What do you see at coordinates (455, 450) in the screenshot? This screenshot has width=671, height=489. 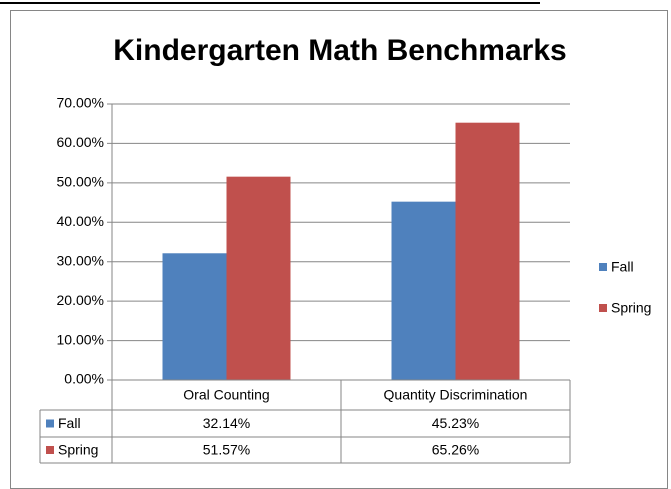 I see `table-cell: 65.26%` at bounding box center [455, 450].